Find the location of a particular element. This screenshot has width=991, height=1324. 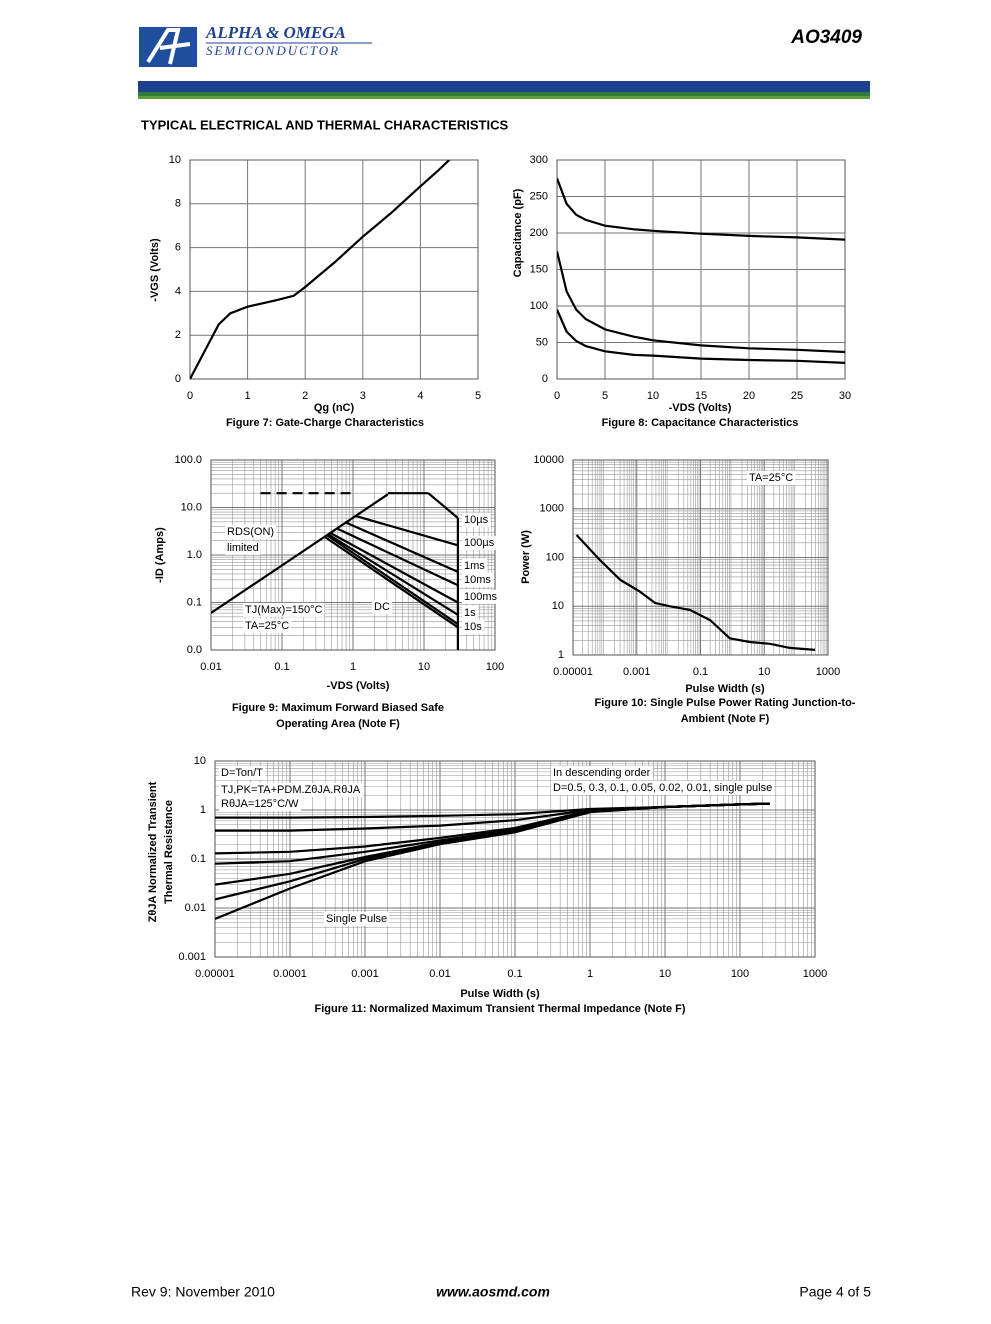

y-tick-label: 10.0 is located at coordinates (191, 507).